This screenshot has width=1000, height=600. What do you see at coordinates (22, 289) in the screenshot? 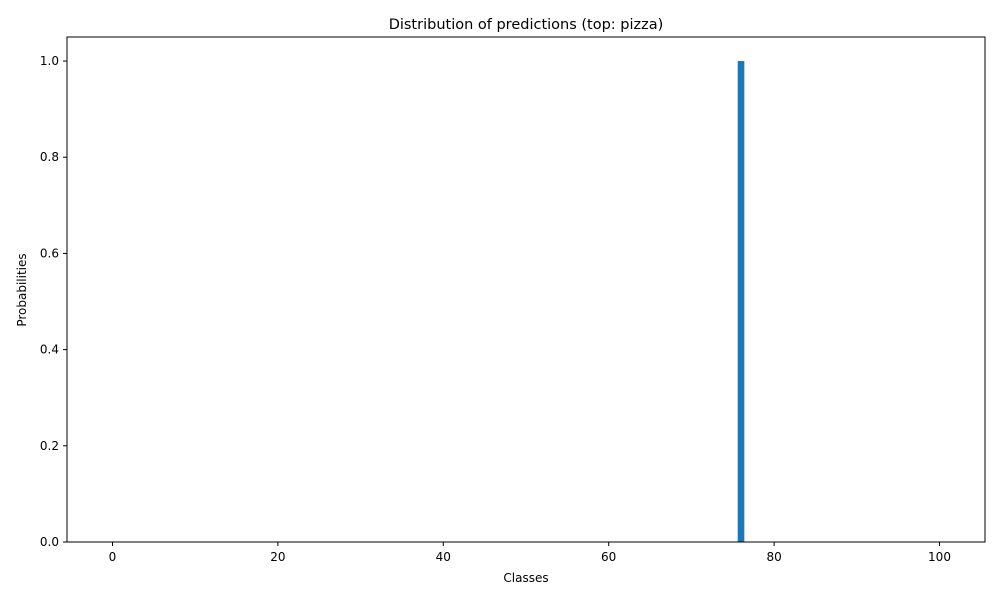
I see `y-axis-label: Probabilities` at bounding box center [22, 289].